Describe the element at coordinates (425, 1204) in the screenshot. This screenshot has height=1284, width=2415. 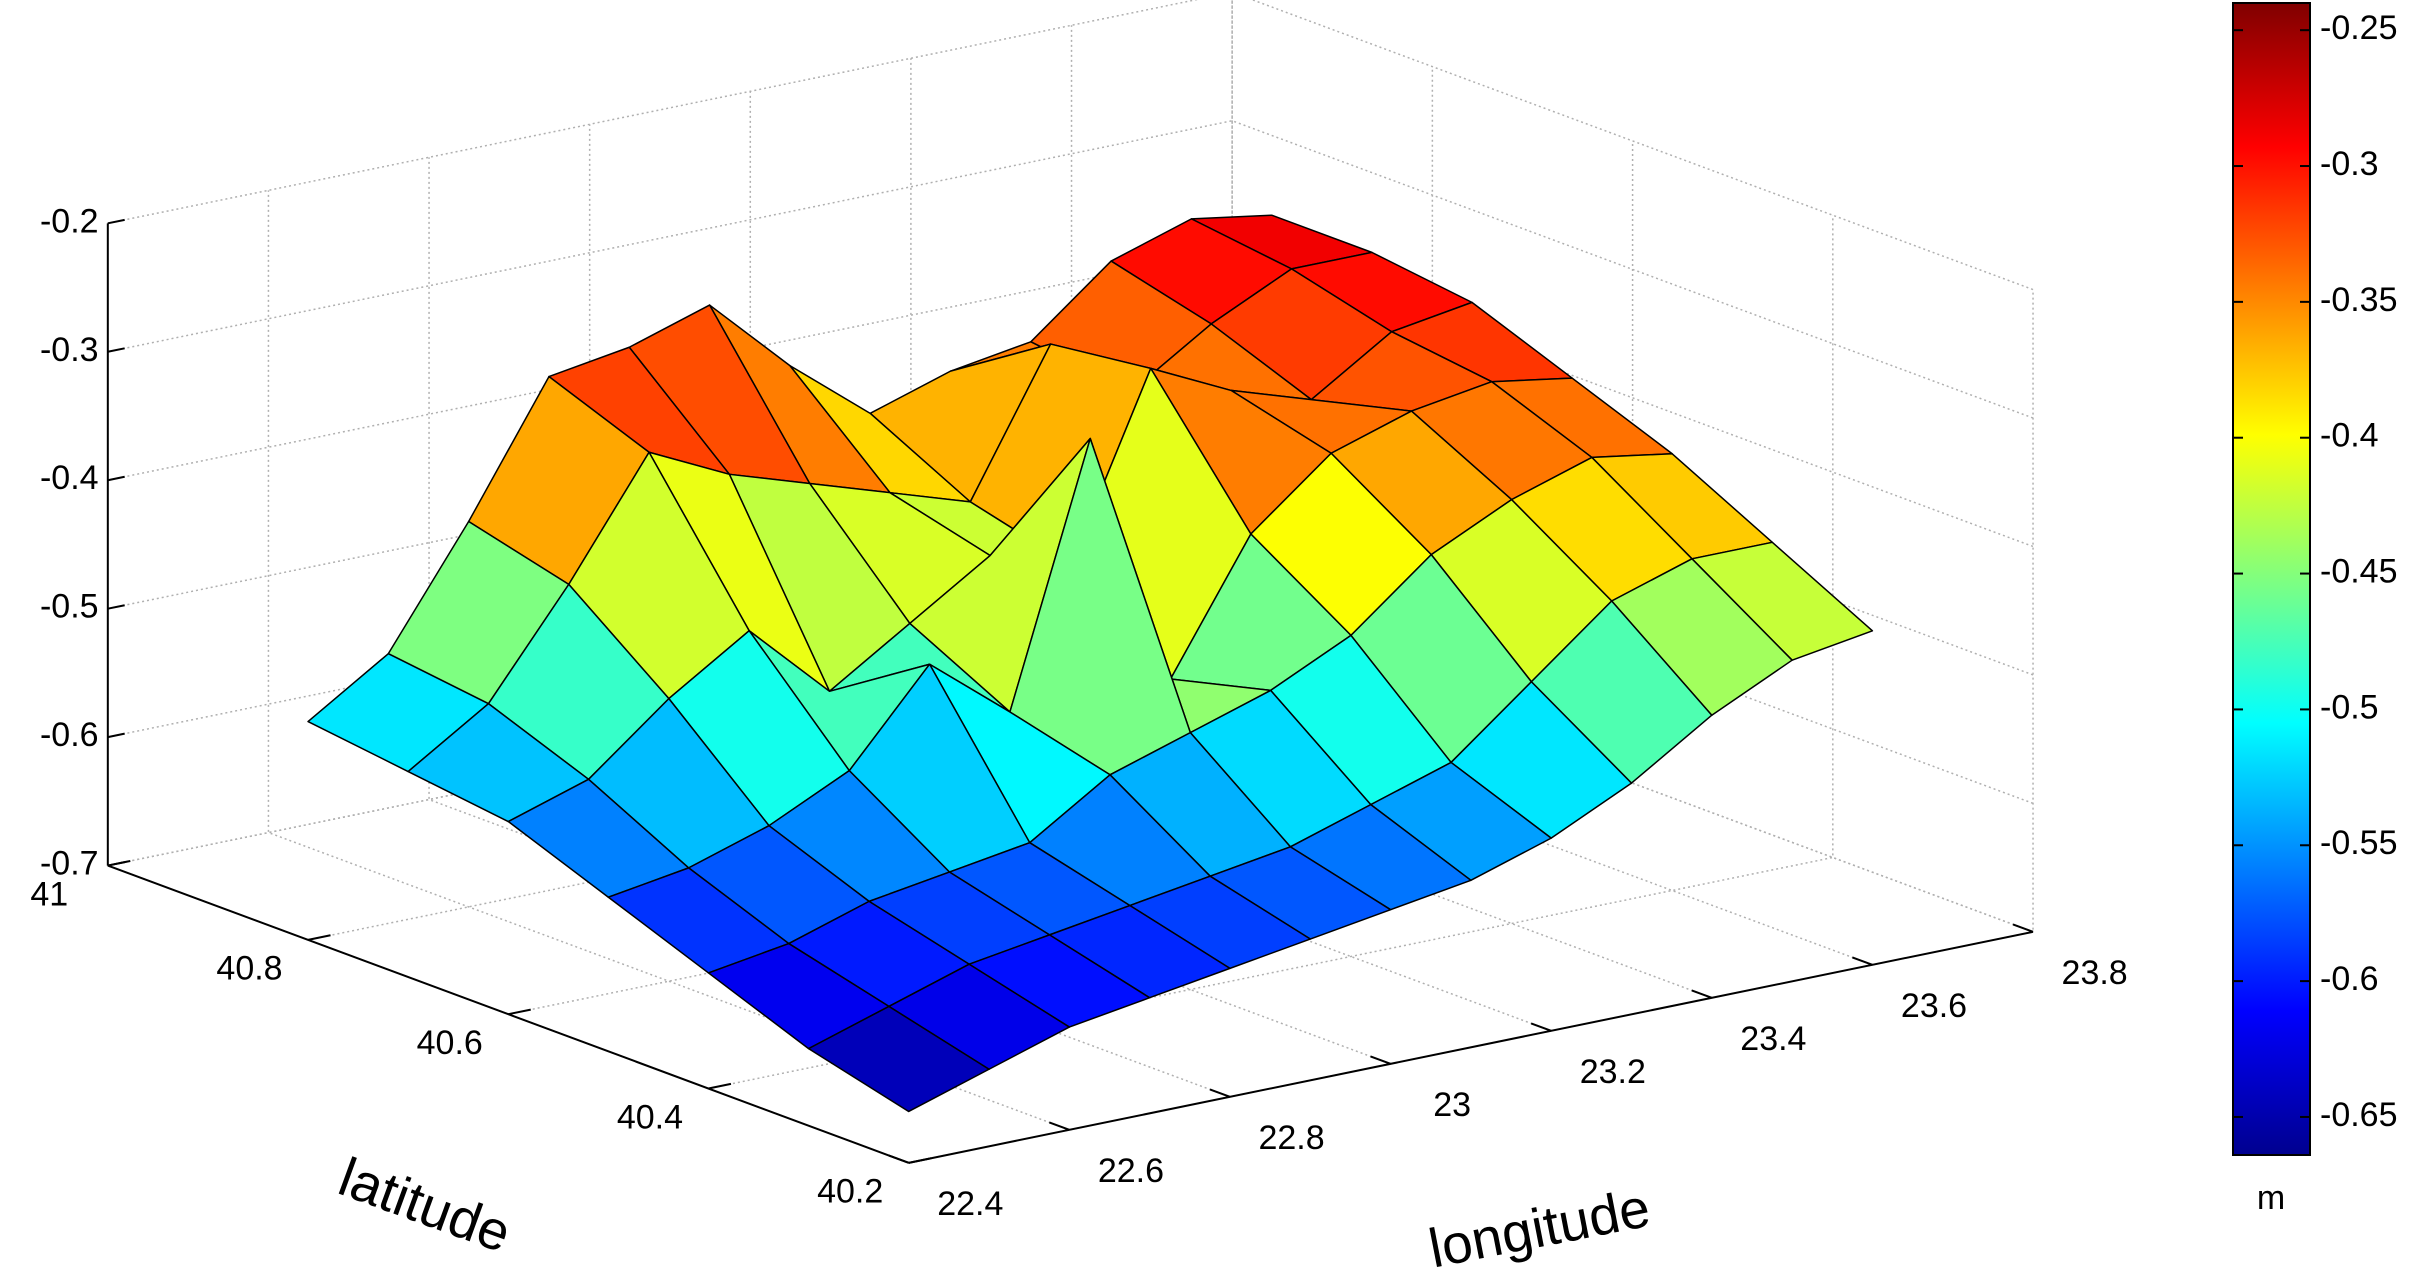
I see `y-axis-label: latitude` at that location.